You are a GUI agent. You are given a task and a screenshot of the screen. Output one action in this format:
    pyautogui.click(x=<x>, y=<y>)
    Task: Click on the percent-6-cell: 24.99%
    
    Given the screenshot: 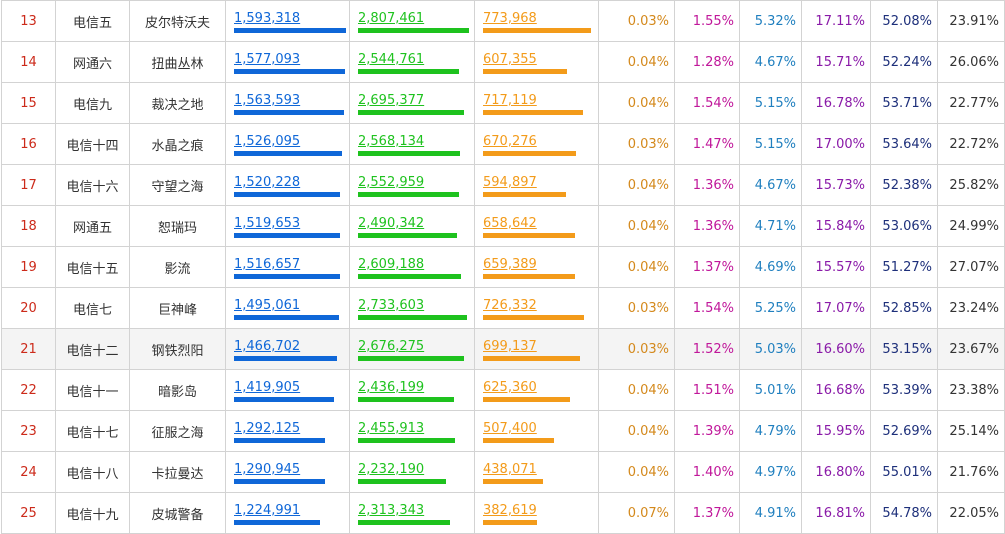 What is the action you would take?
    pyautogui.click(x=971, y=226)
    